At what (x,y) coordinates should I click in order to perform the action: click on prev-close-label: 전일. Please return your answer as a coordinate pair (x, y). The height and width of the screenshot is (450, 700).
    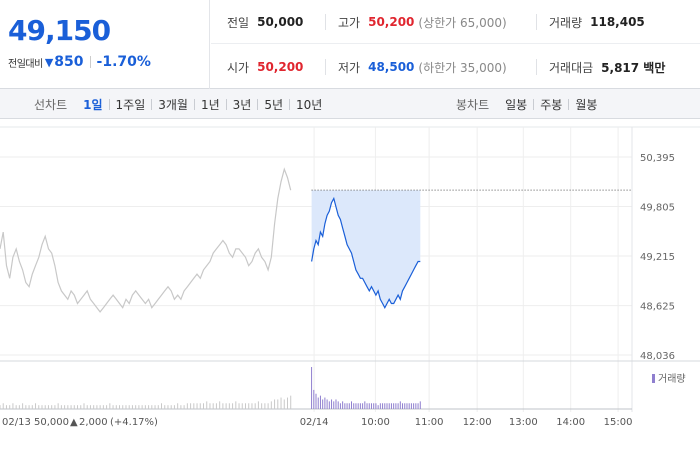
    Looking at the image, I should click on (238, 22).